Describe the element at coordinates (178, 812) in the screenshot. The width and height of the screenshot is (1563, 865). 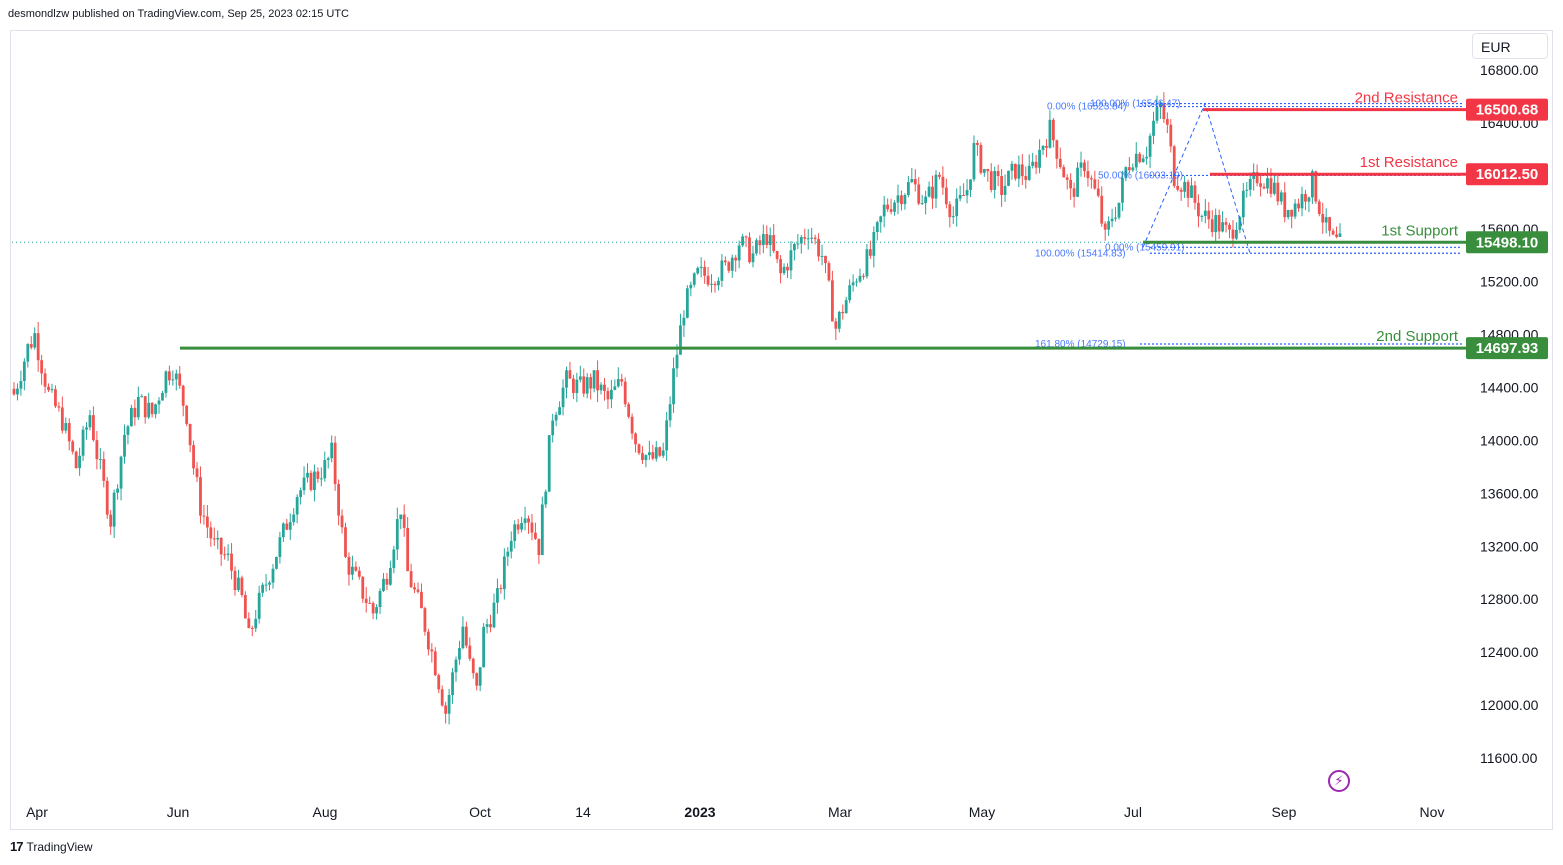
I see `x-tick-label: Jun` at that location.